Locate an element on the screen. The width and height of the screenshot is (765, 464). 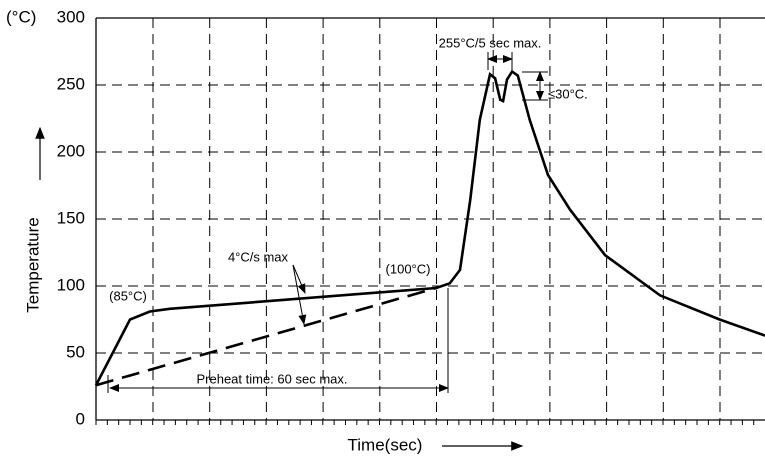
annotation: (100°C) is located at coordinates (408, 268).